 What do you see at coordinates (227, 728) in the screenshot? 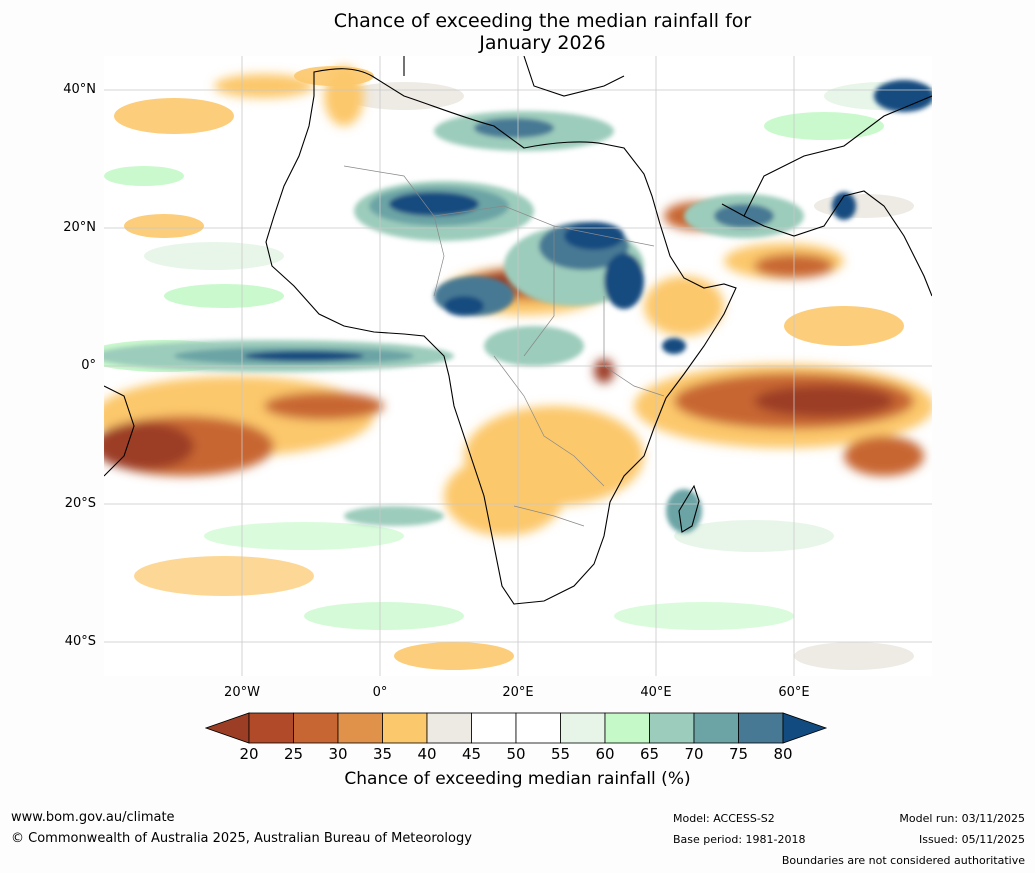
I see `colorbar-arrow-low` at bounding box center [227, 728].